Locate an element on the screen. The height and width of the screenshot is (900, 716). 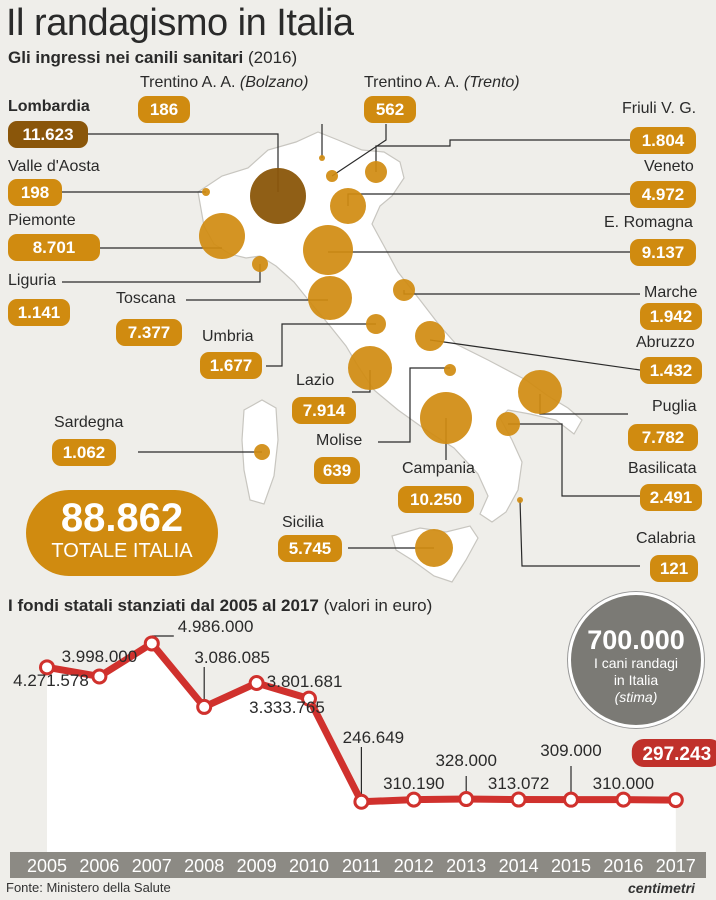
data-point-2017 is located at coordinates (675, 800).